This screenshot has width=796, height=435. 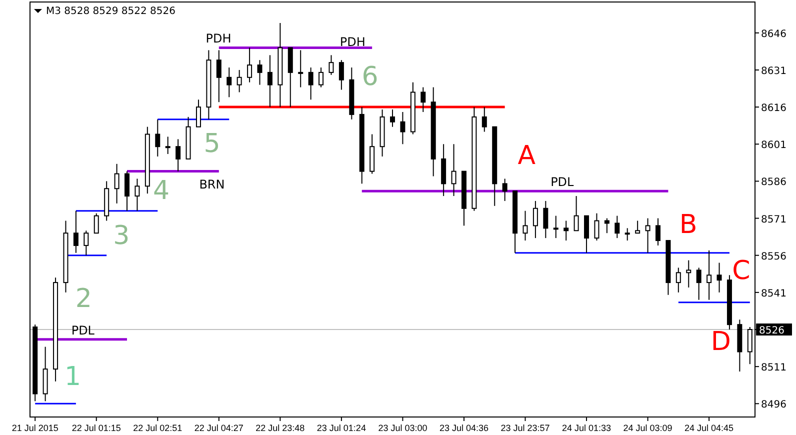 I want to click on x-tick-label: 23 Jul 03:00, so click(x=403, y=428).